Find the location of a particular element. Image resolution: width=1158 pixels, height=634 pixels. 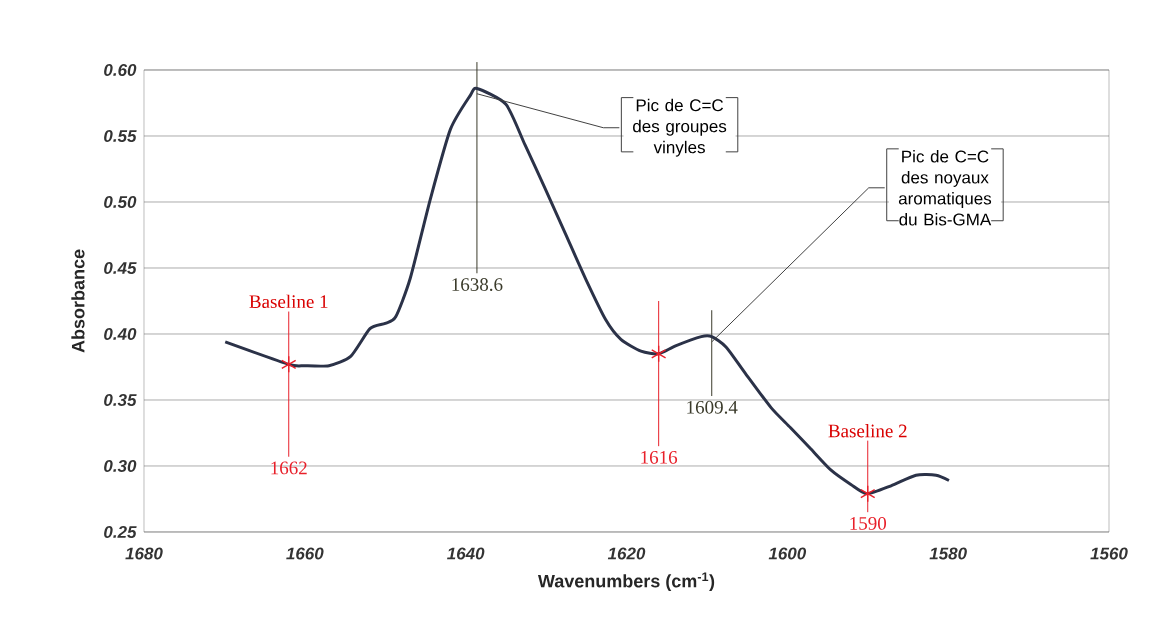

y-tick-label: 0.30 is located at coordinates (120, 466).